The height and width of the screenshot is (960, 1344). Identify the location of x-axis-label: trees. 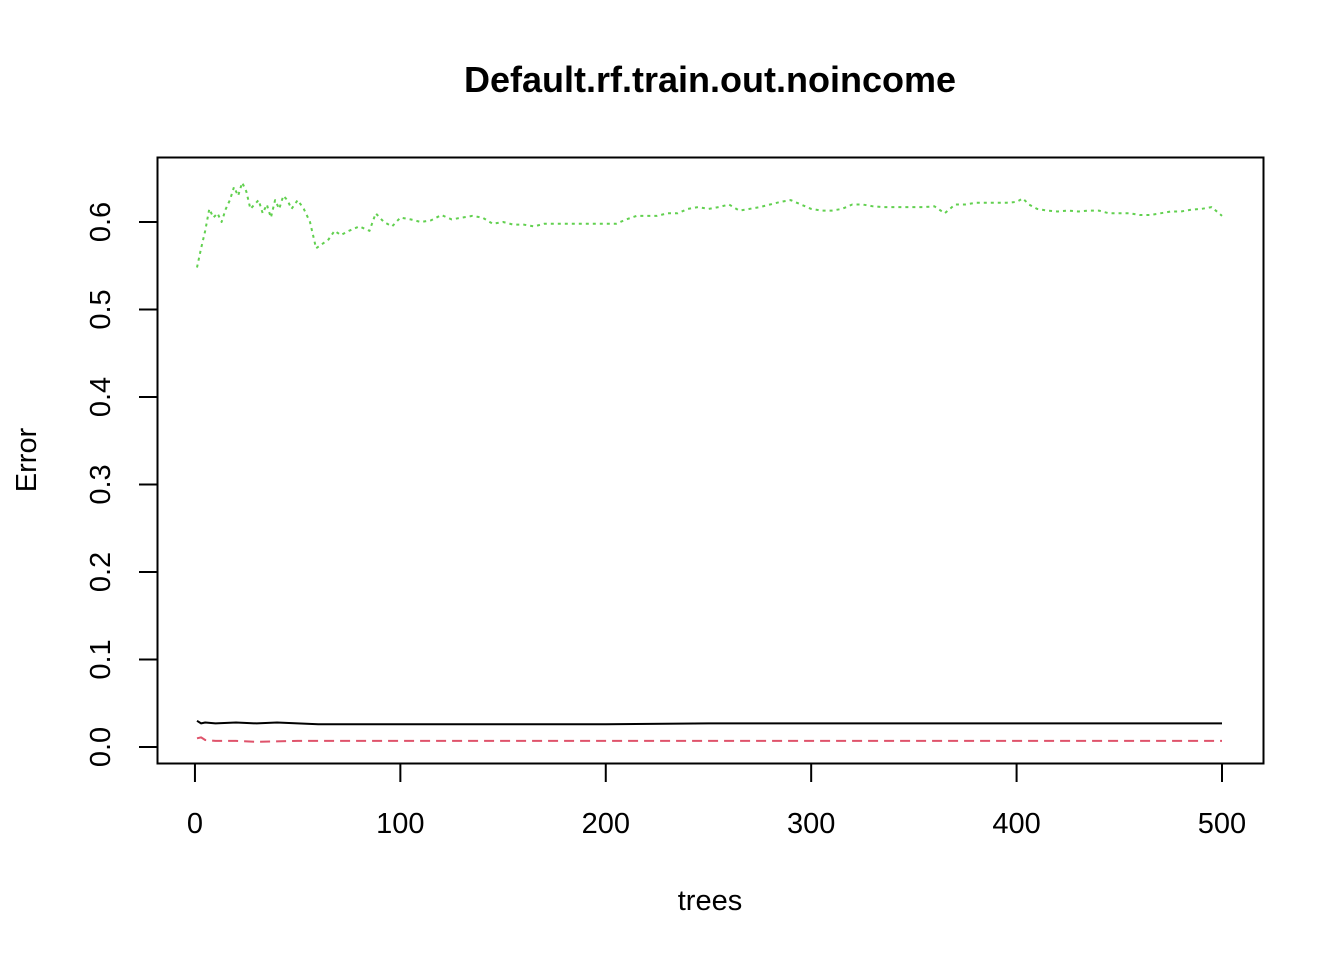
(710, 901).